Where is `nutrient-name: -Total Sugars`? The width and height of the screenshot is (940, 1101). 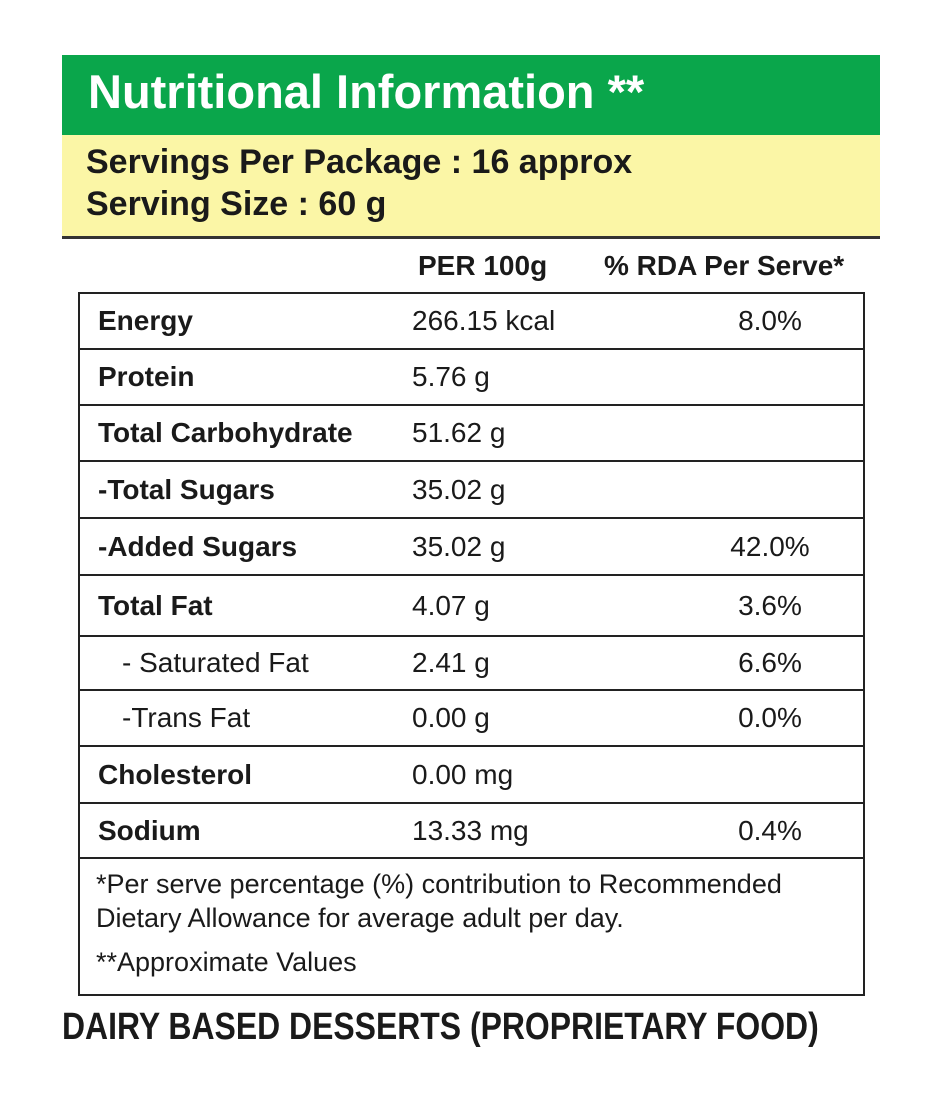
nutrient-name: -Total Sugars is located at coordinates (186, 489).